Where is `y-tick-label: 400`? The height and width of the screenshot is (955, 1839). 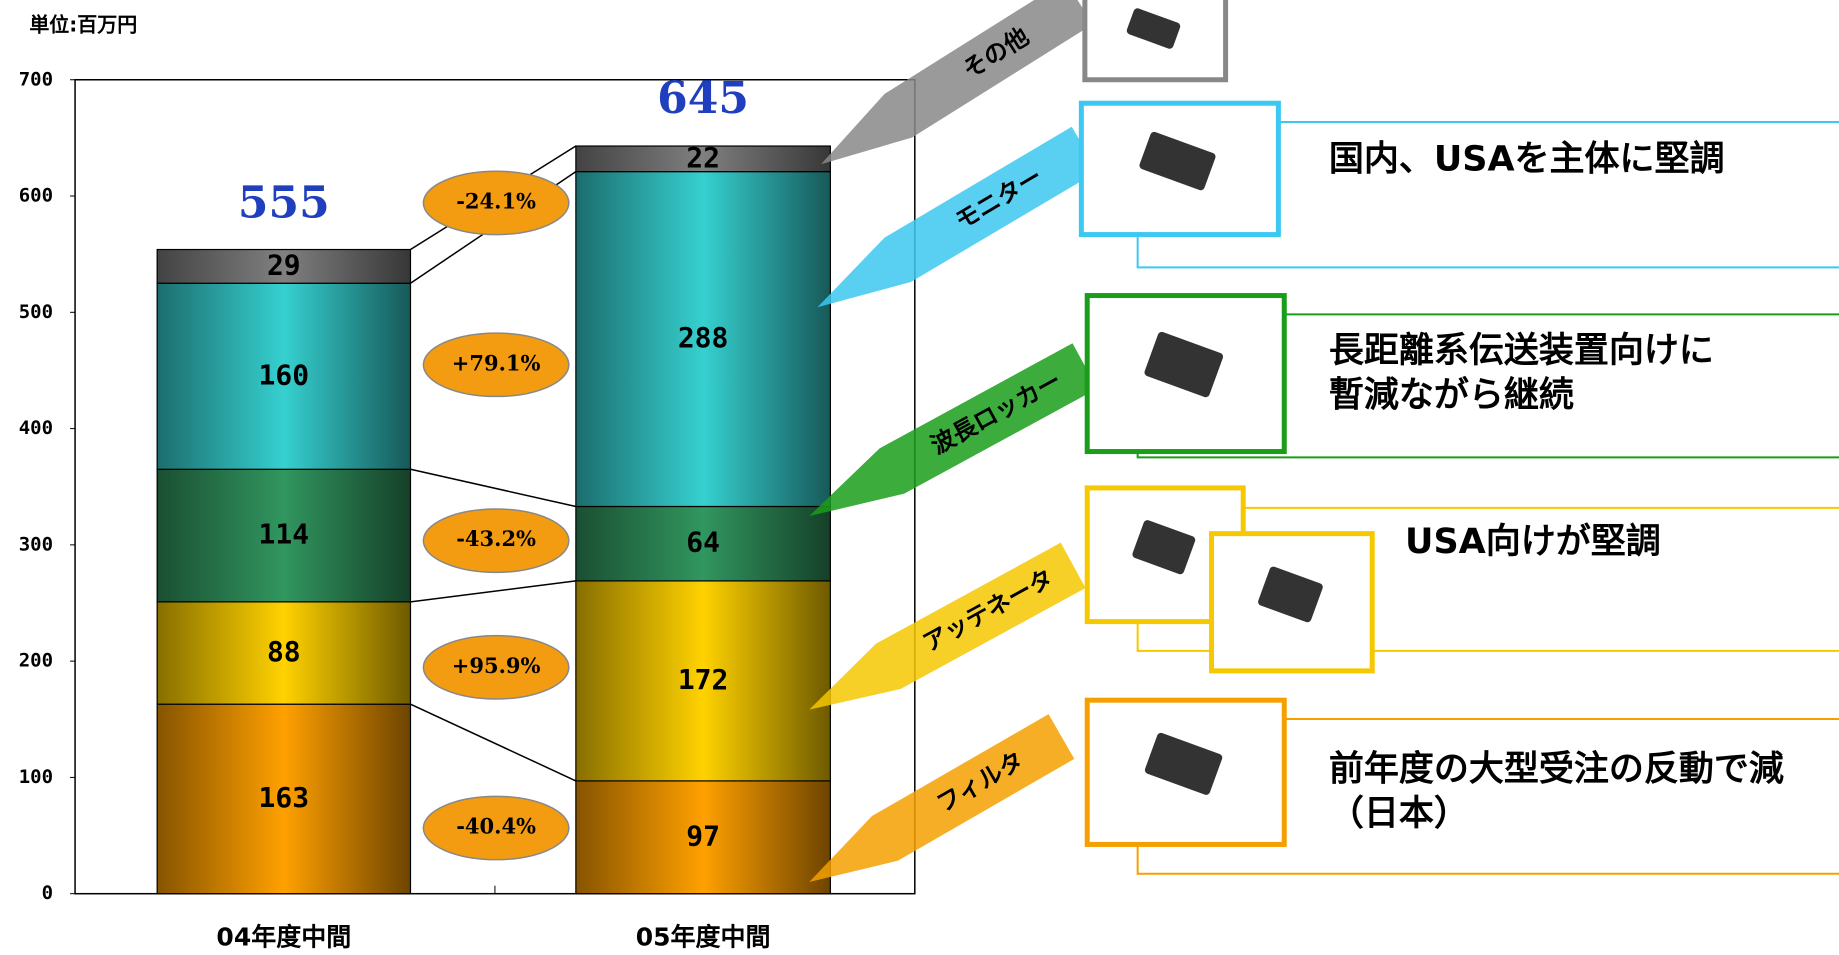
y-tick-label: 400 is located at coordinates (36, 428).